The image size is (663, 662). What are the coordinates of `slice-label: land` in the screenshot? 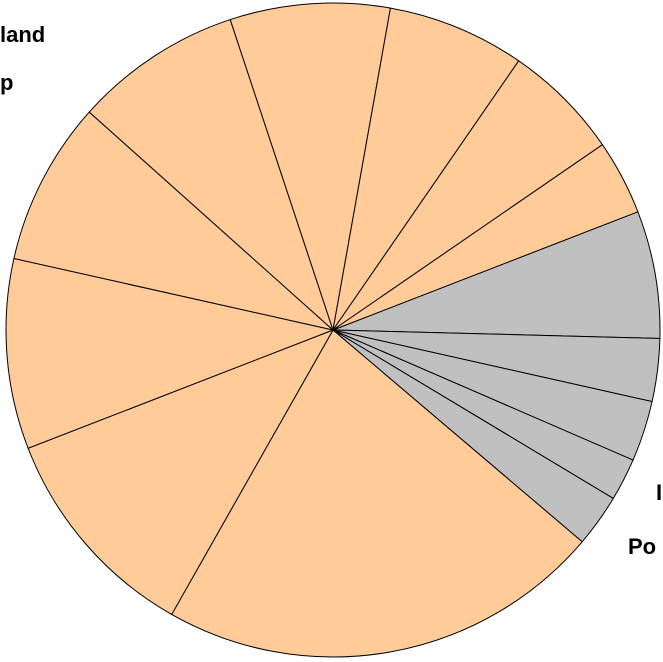 It's located at (22, 34).